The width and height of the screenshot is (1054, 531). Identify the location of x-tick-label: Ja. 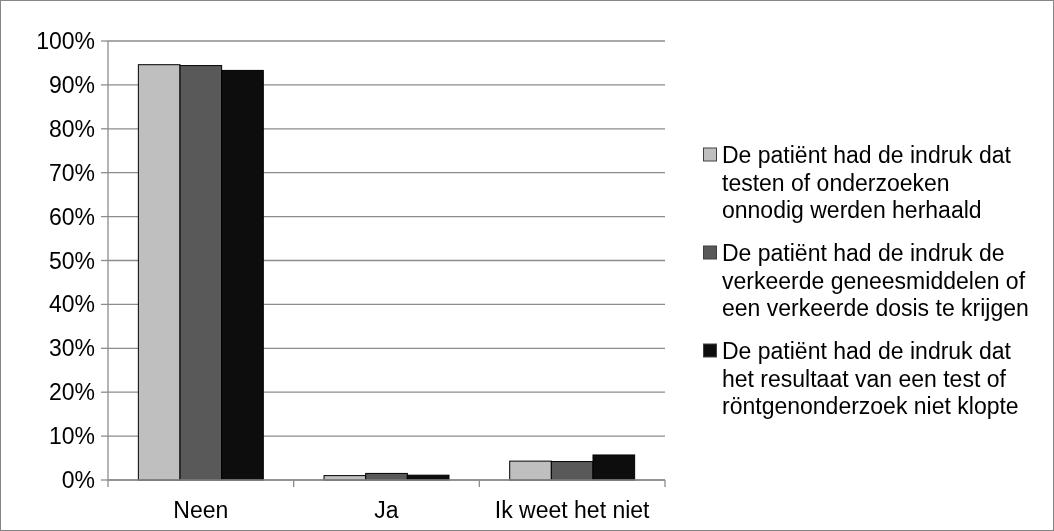
(386, 510).